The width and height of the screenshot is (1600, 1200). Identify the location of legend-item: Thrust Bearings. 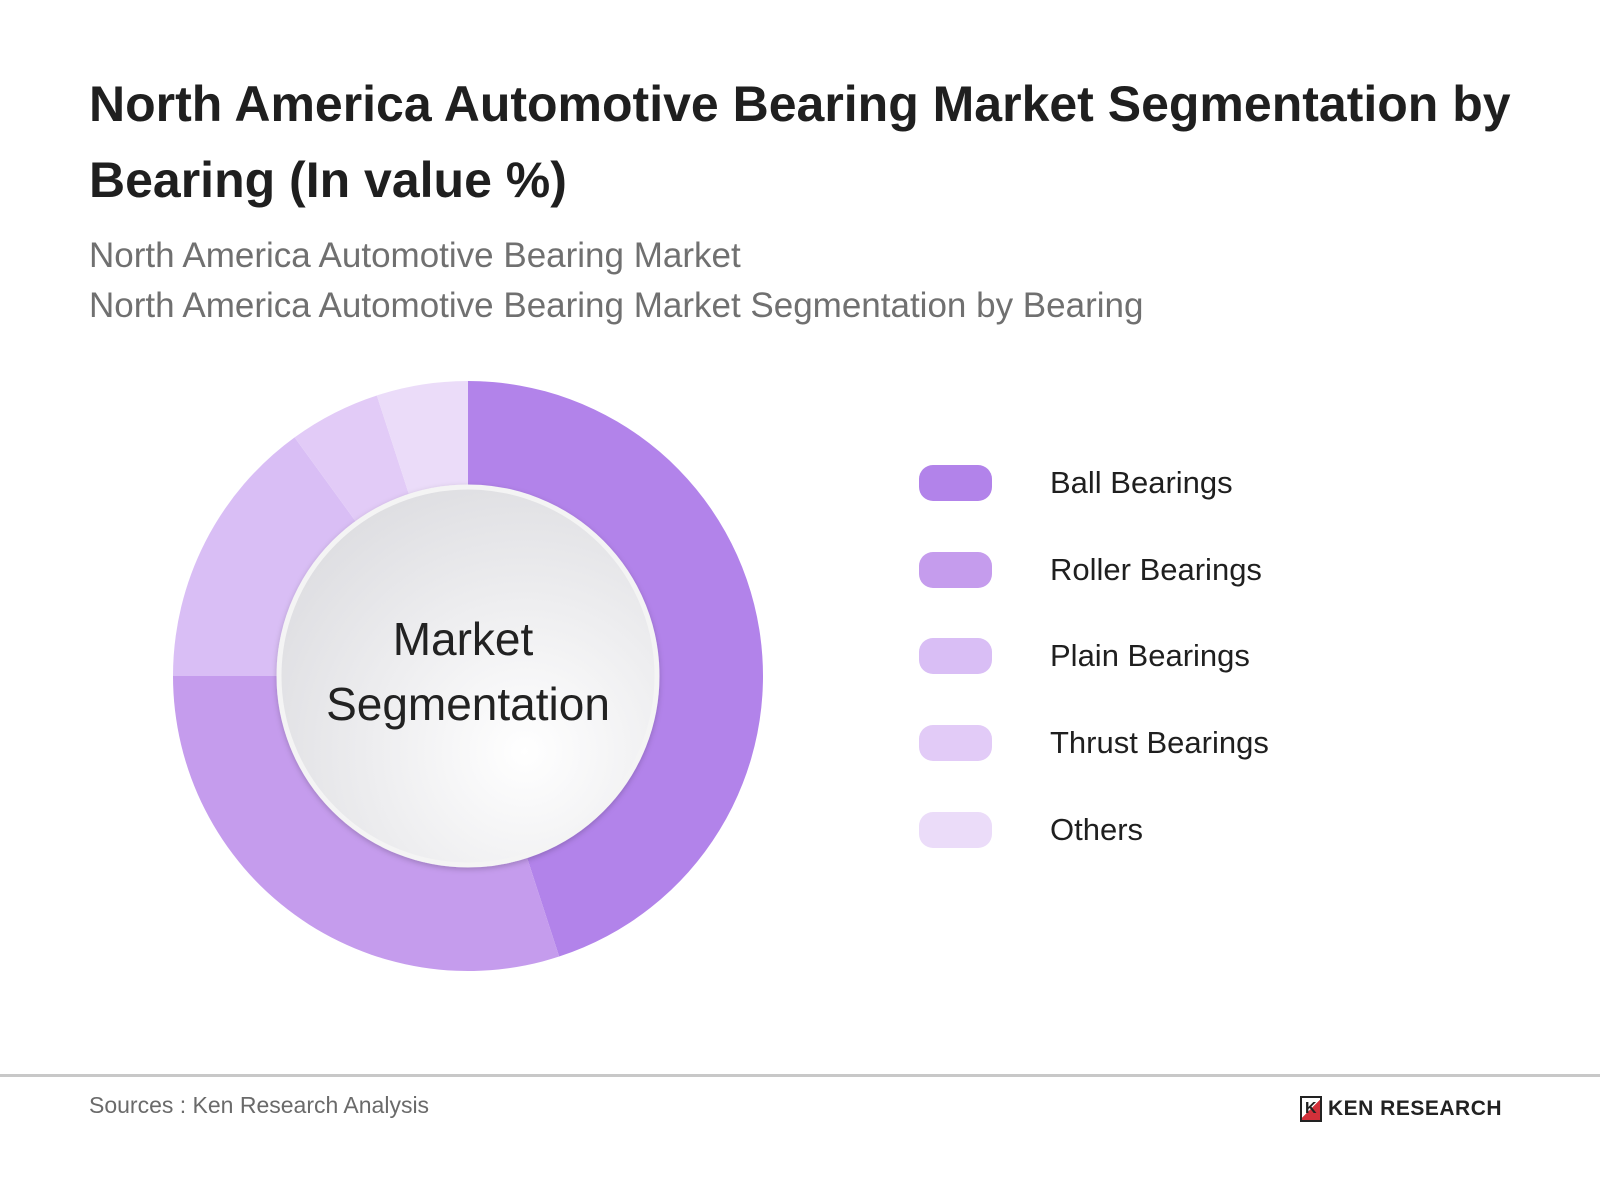
(1094, 743).